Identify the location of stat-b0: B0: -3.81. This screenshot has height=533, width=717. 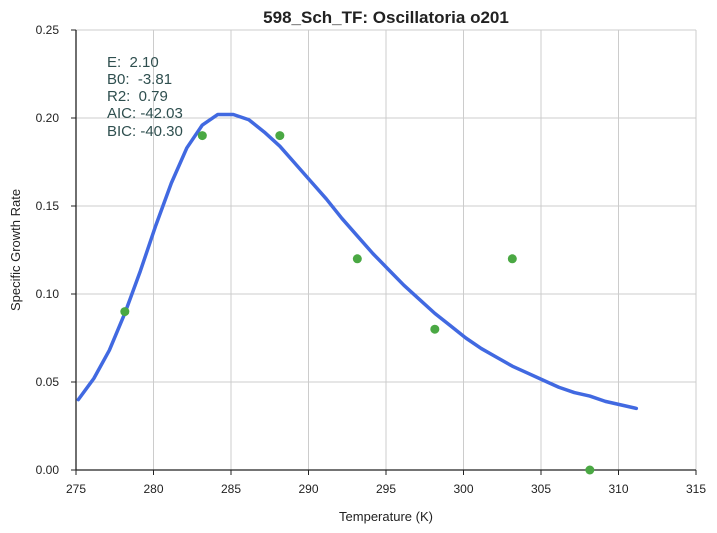
(139, 79).